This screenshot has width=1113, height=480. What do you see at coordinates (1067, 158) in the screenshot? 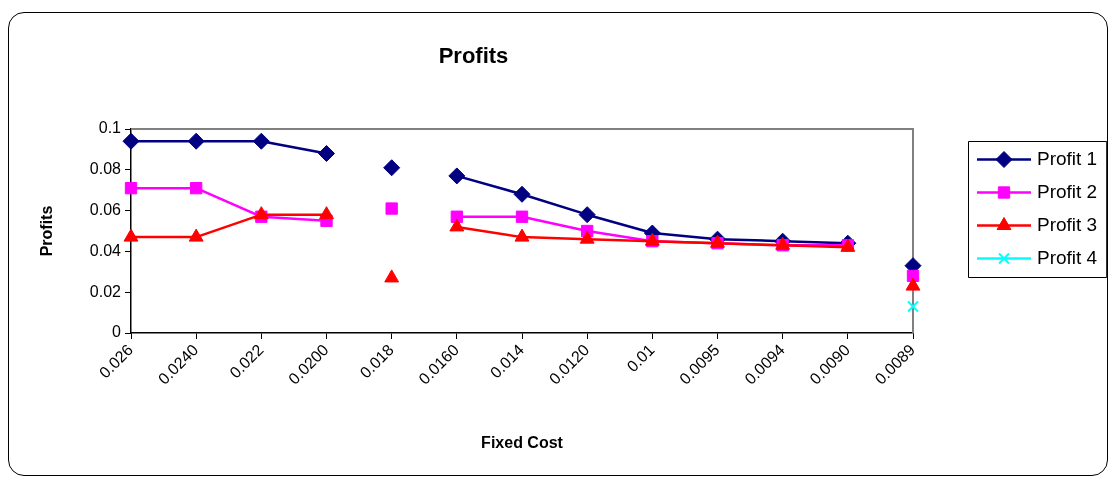
I see `legend-label: Profit 1` at bounding box center [1067, 158].